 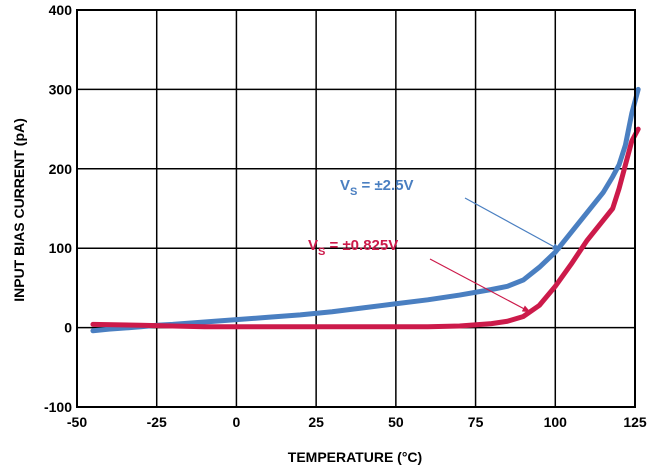 What do you see at coordinates (61, 169) in the screenshot?
I see `y-tick-label: 200` at bounding box center [61, 169].